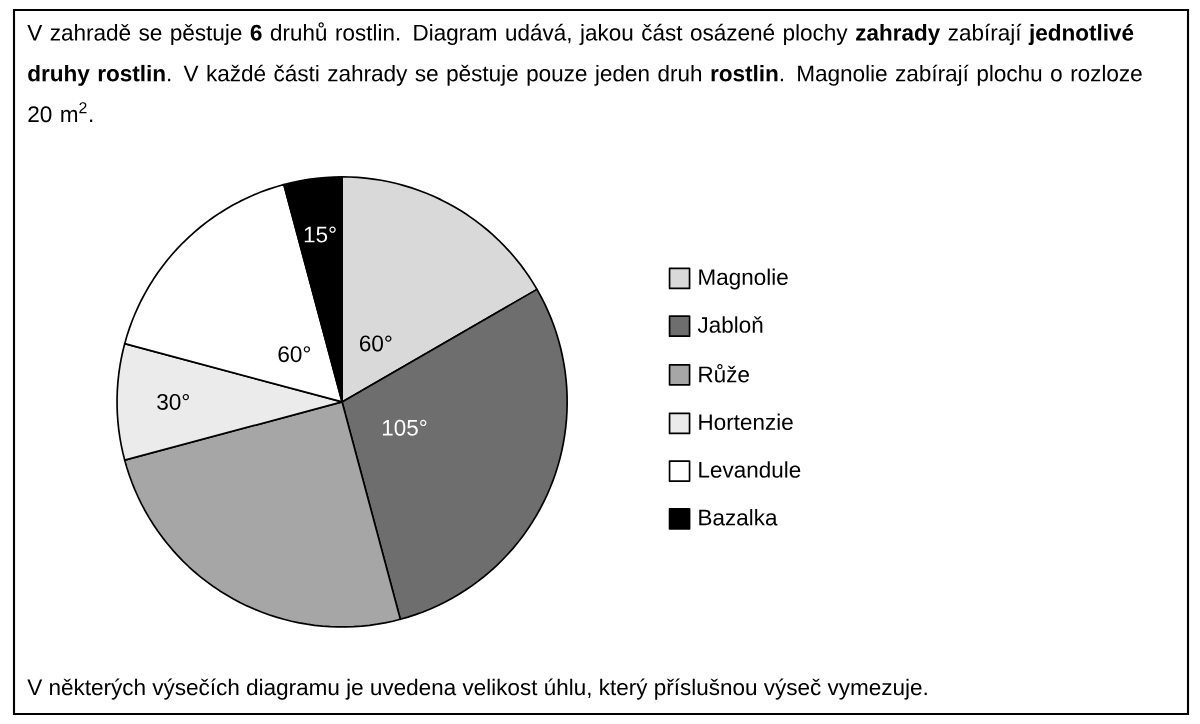  Describe the element at coordinates (404, 427) in the screenshot. I see `data-label: 105°` at that location.